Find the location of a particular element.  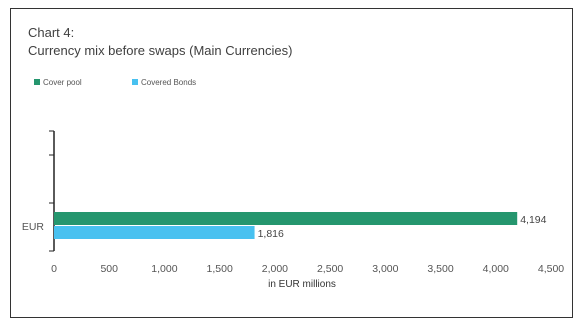

x-tick-label: 3,000 is located at coordinates (385, 269).